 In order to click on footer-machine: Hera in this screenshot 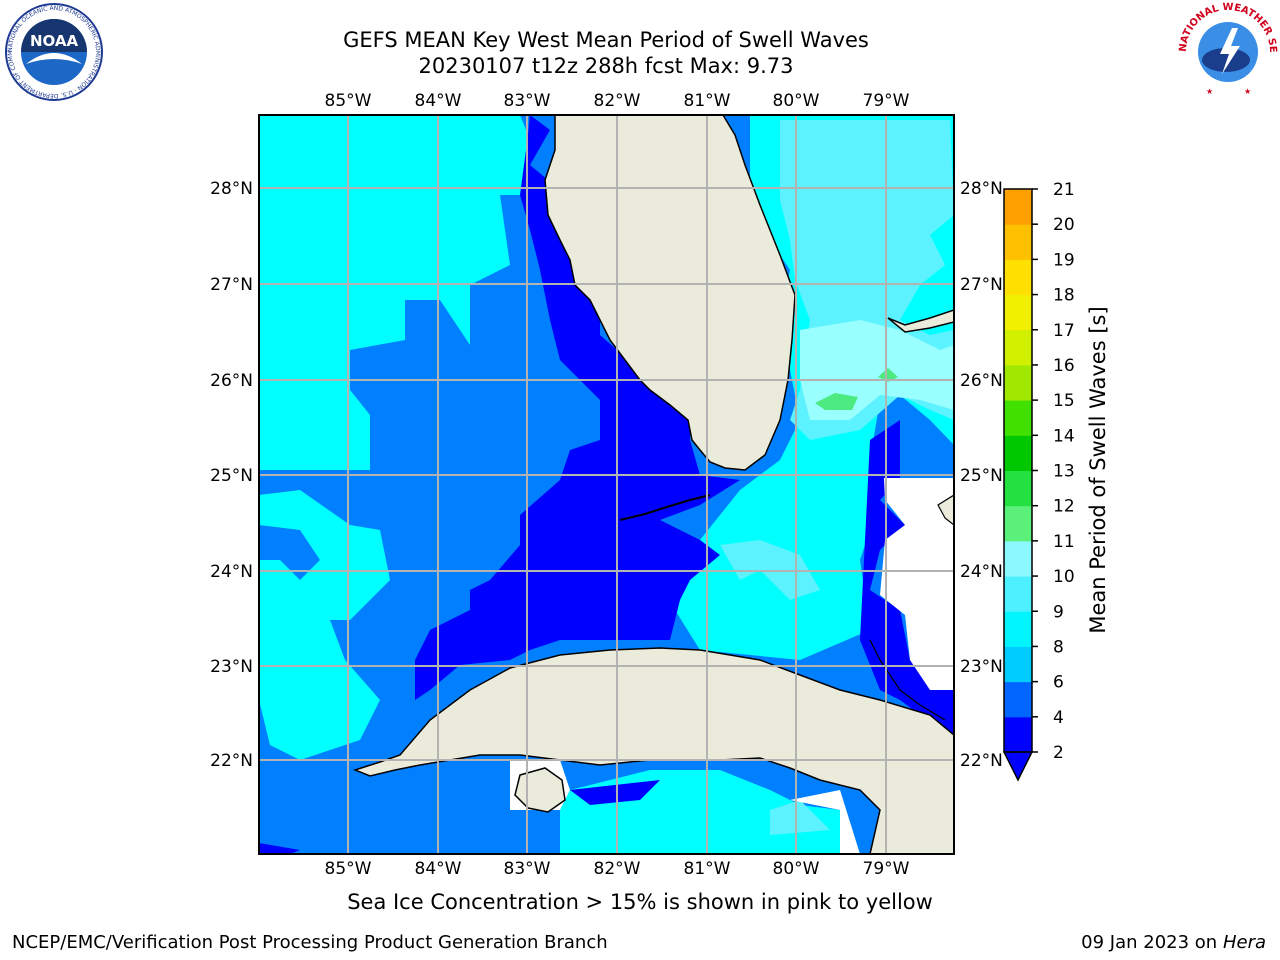, I will do `click(1244, 942)`.